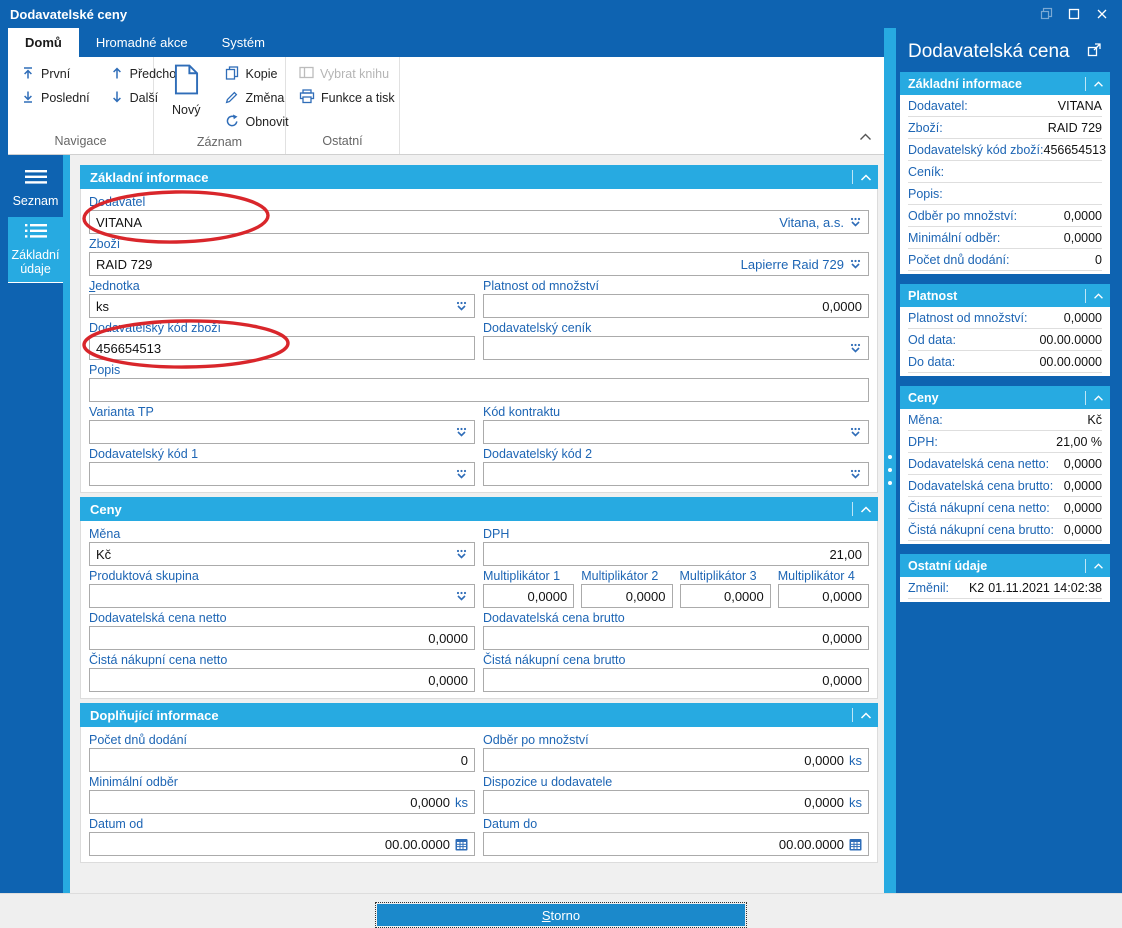 Image resolution: width=1122 pixels, height=928 pixels. Describe the element at coordinates (676, 802) in the screenshot. I see `dispozice-u-dodavatele-input: 0,0000 ks` at that location.